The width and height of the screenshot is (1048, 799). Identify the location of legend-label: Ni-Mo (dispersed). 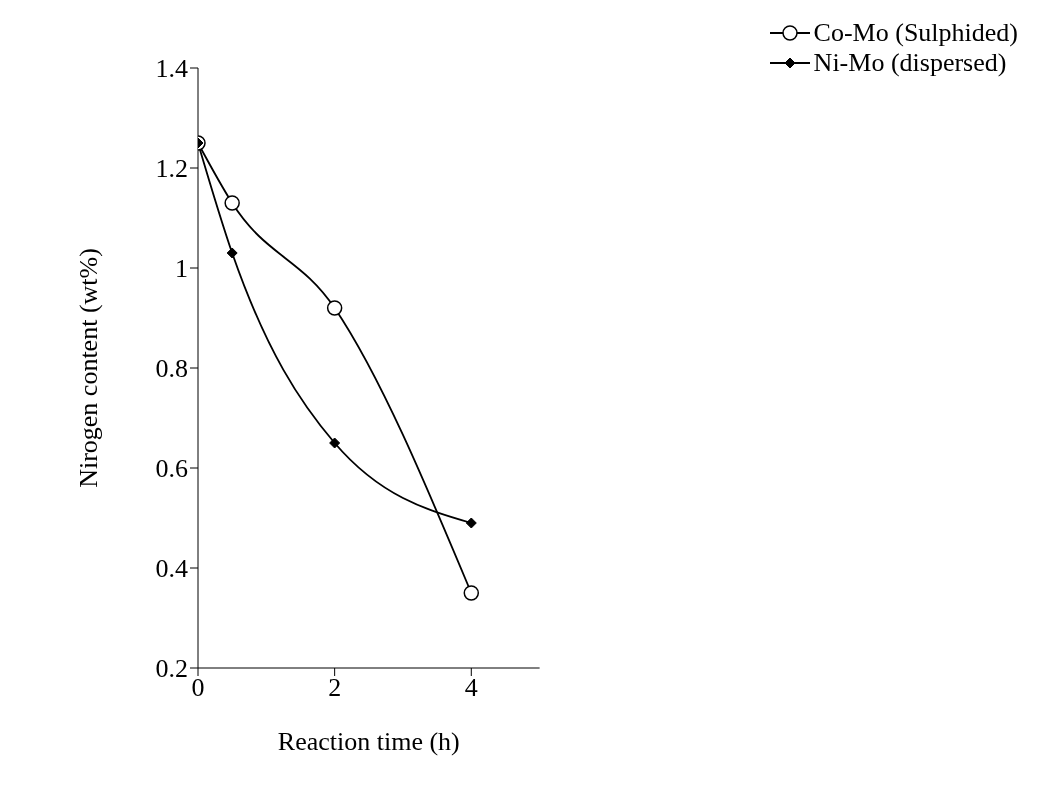
(910, 63).